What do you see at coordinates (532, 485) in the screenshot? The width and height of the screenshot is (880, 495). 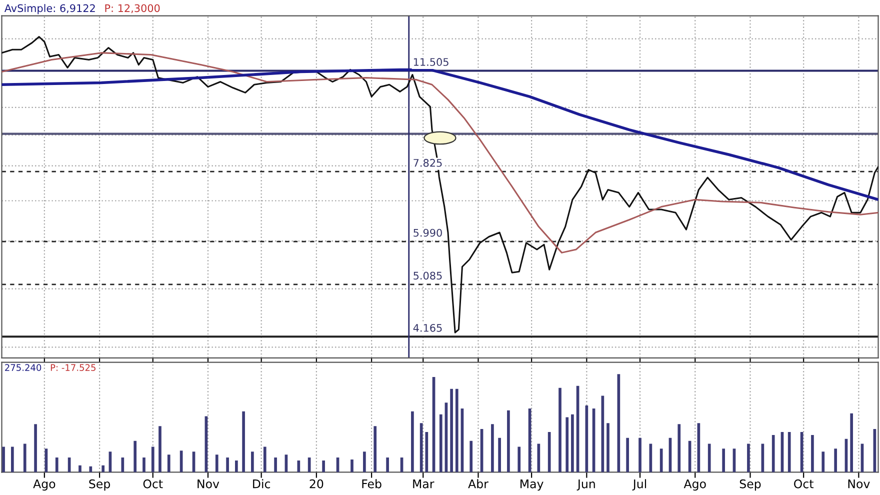 I see `x-tick-label: May` at bounding box center [532, 485].